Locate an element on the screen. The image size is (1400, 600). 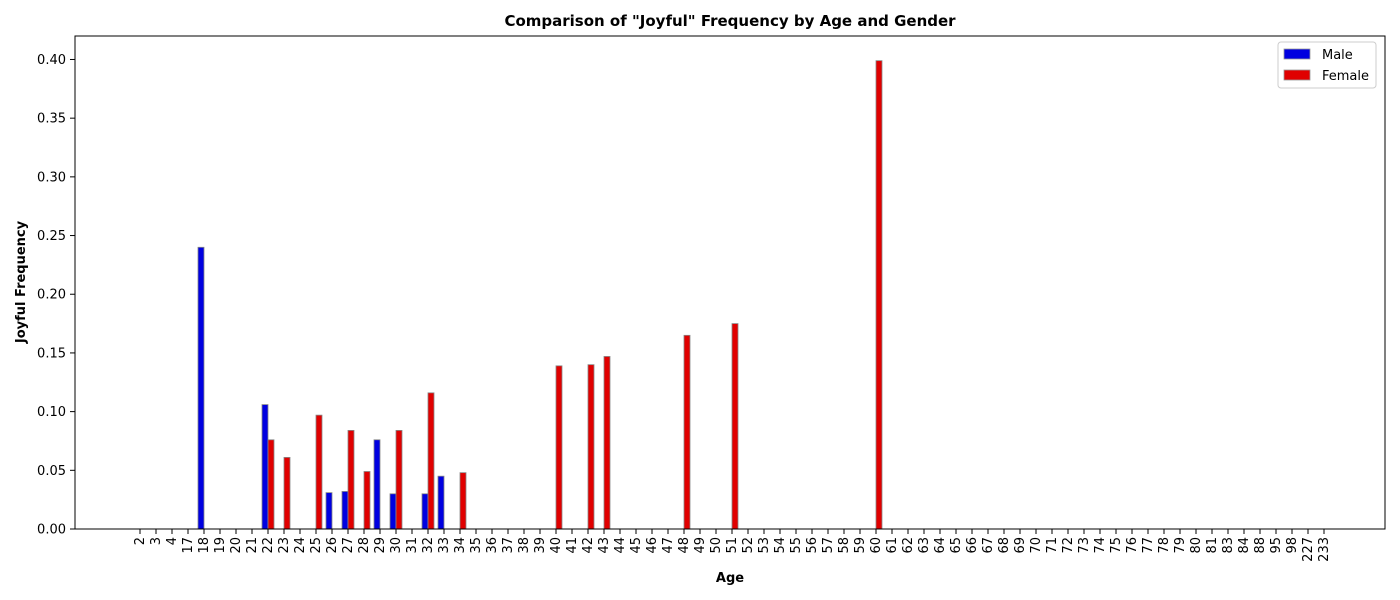
x-tick-label: 95 is located at coordinates (1276, 545).